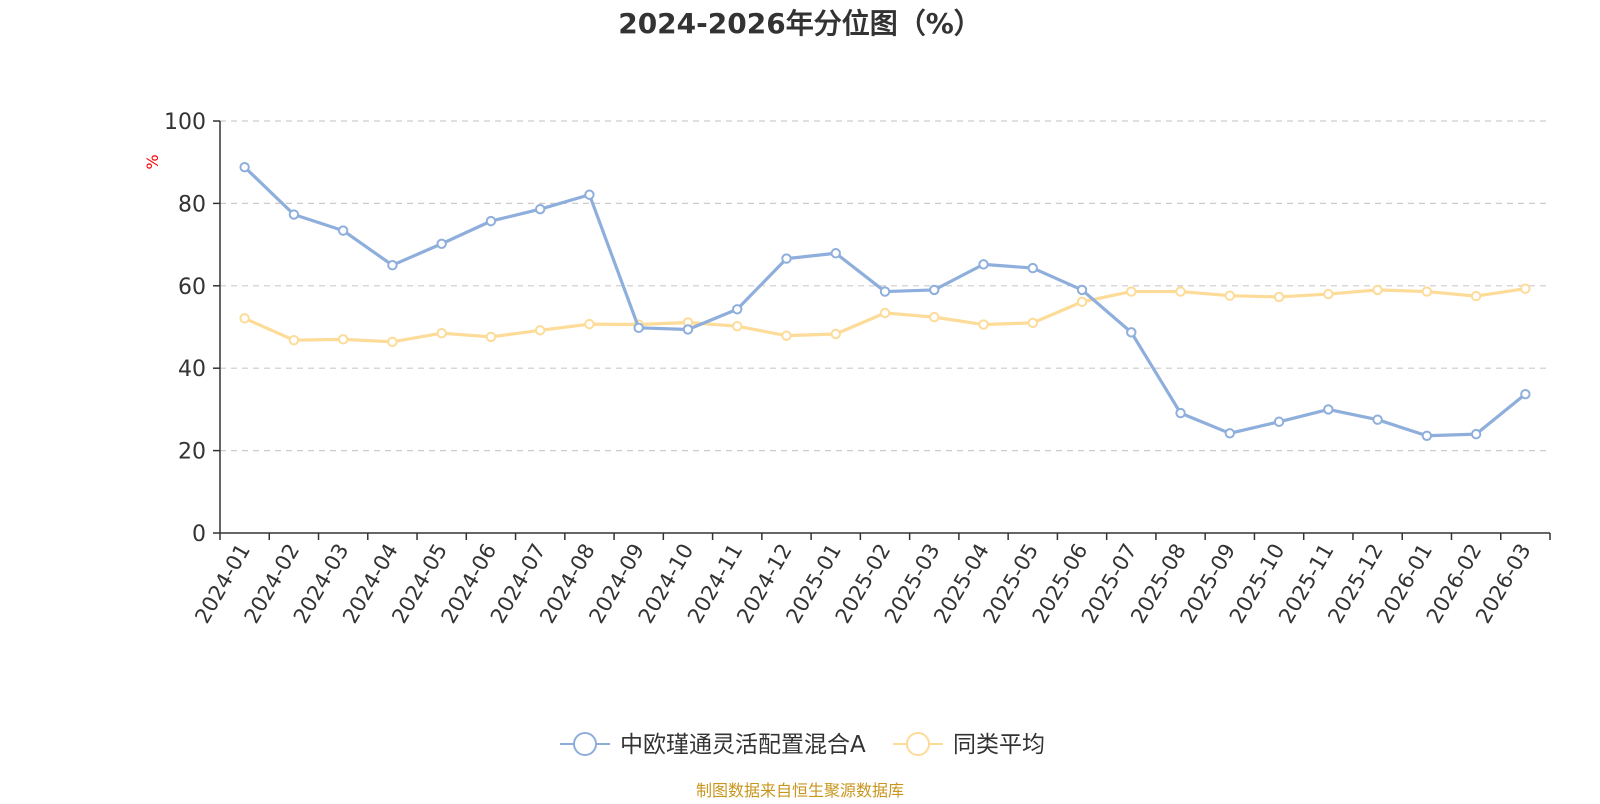 The image size is (1600, 804). I want to click on legend: 中欧瑾通灵活配置混合A 同类平均, so click(802, 745).